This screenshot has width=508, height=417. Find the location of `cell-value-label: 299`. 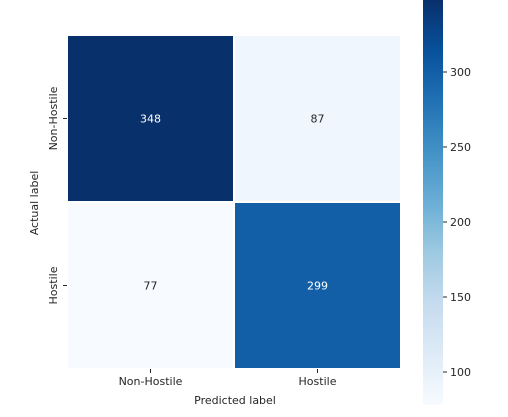

cell-value-label: 299 is located at coordinates (317, 286).